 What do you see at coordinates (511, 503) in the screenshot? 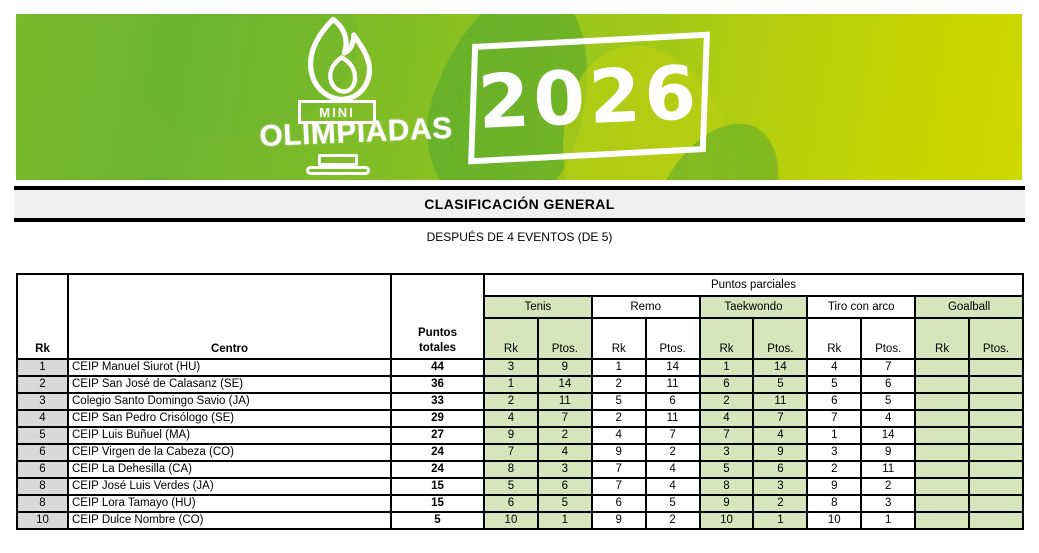
I see `score-rank-cell-tenis: 6` at bounding box center [511, 503].